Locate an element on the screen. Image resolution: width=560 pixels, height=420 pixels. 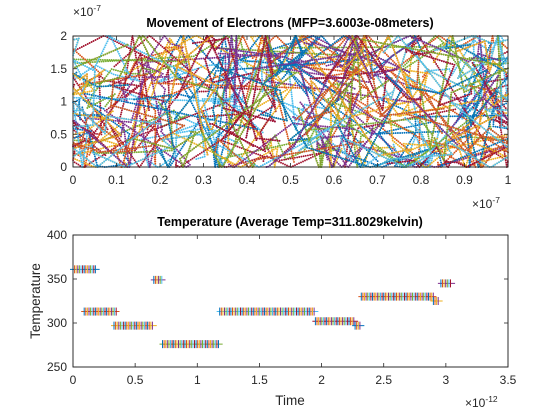
top-x-tick-label: 0.1 is located at coordinates (116, 180).